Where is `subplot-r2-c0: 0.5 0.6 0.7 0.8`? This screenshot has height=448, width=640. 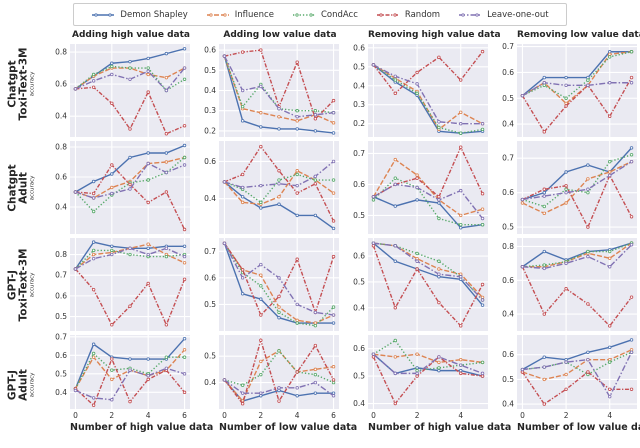 subplot-r2-c0: 0.5 0.6 0.7 0.8 is located at coordinates (122, 284).